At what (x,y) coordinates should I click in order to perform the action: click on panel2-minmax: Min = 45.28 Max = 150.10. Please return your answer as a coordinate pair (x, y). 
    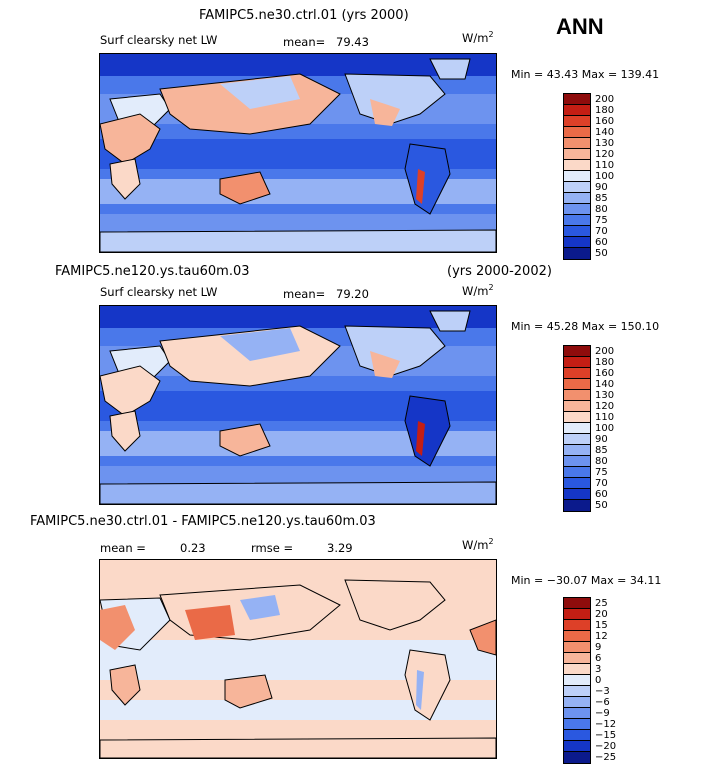
    Looking at the image, I should click on (585, 326).